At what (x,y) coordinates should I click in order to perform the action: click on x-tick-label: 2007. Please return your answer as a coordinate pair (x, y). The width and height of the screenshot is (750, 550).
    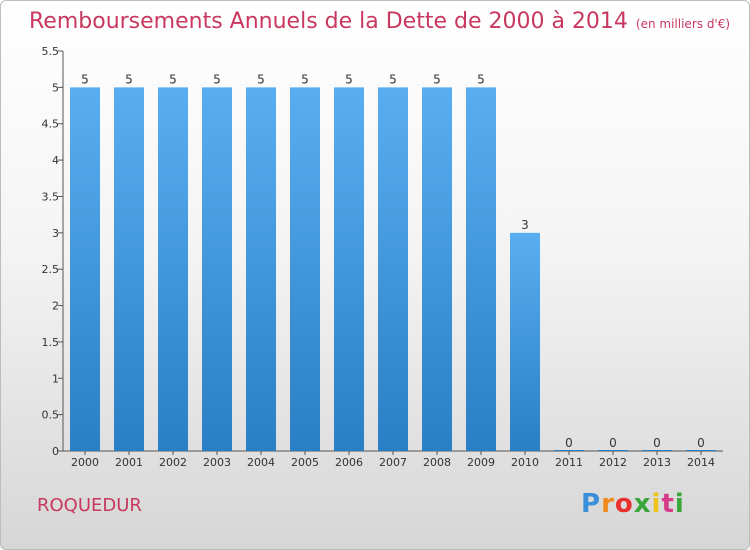
    Looking at the image, I should click on (393, 462).